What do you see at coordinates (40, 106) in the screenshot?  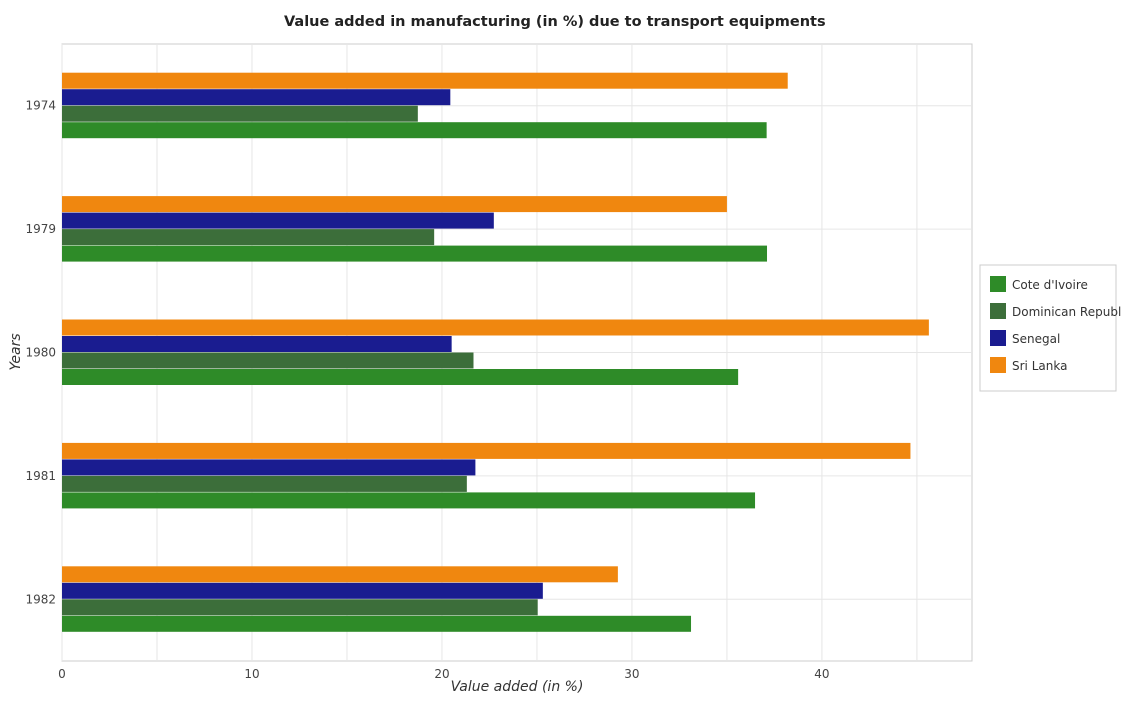 I see `y-tick-label: 1974` at bounding box center [40, 106].